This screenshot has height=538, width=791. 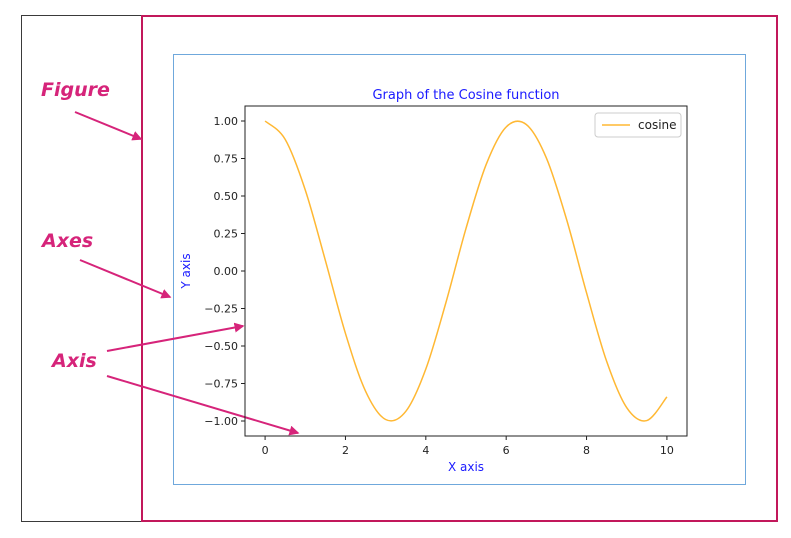 What do you see at coordinates (425, 450) in the screenshot?
I see `x-tick-label: 4` at bounding box center [425, 450].